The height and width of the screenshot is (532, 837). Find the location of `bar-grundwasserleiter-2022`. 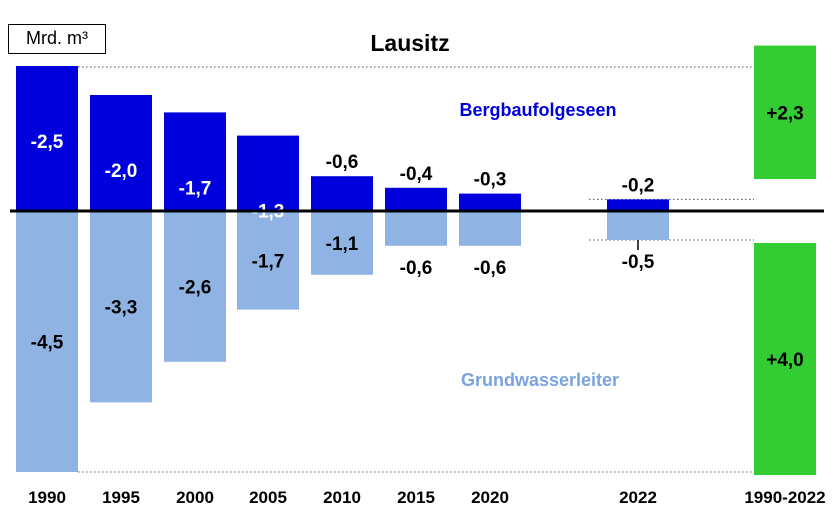

bar-grundwasserleiter-2022 is located at coordinates (638, 225).